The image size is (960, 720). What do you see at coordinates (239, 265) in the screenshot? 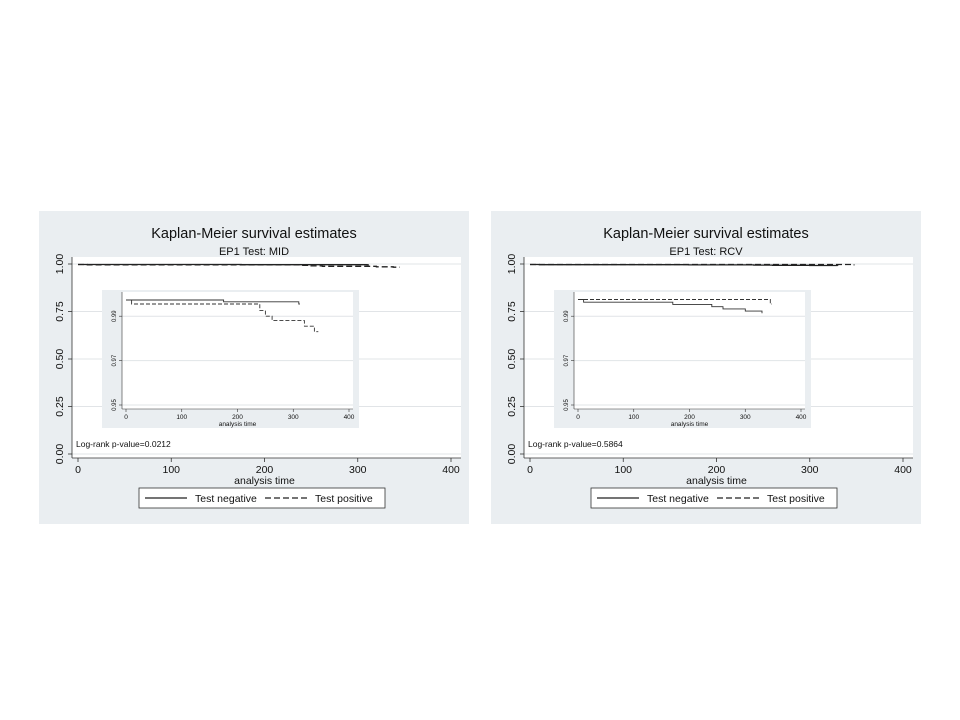
I see `km-series-1-line` at bounding box center [239, 265].